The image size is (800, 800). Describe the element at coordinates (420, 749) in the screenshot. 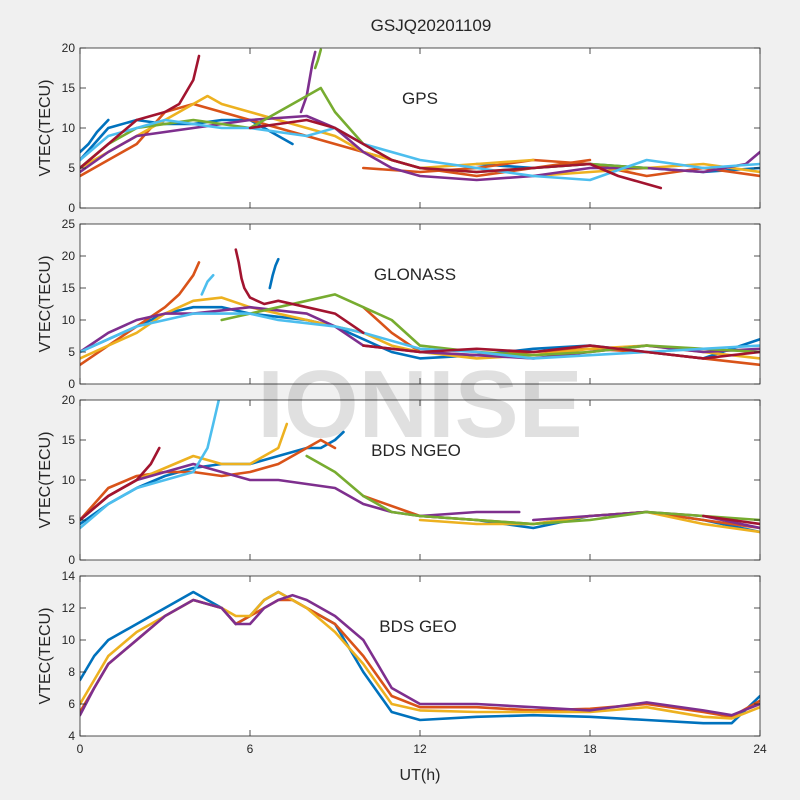

I see `x-tick-label: 12` at that location.